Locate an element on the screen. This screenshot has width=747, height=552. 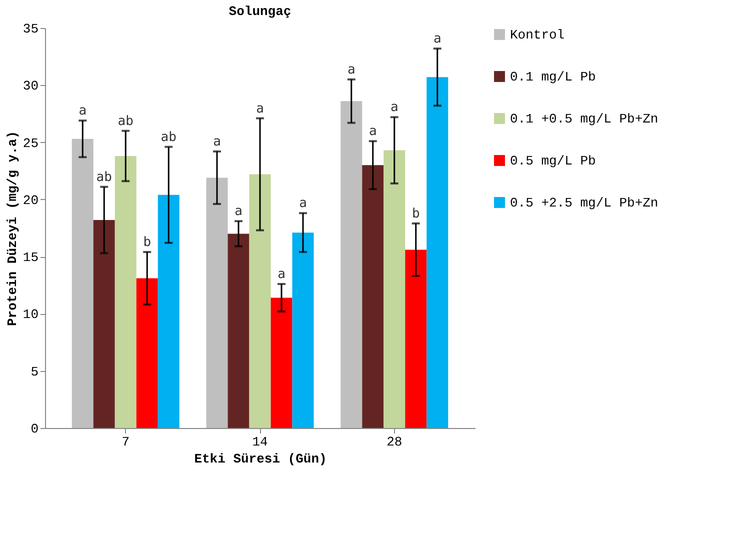
x-tick-label: 28 is located at coordinates (394, 442).